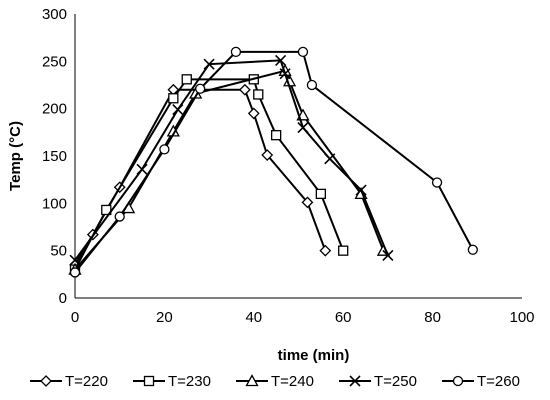  I want to click on legend-item: T=230, so click(172, 381).